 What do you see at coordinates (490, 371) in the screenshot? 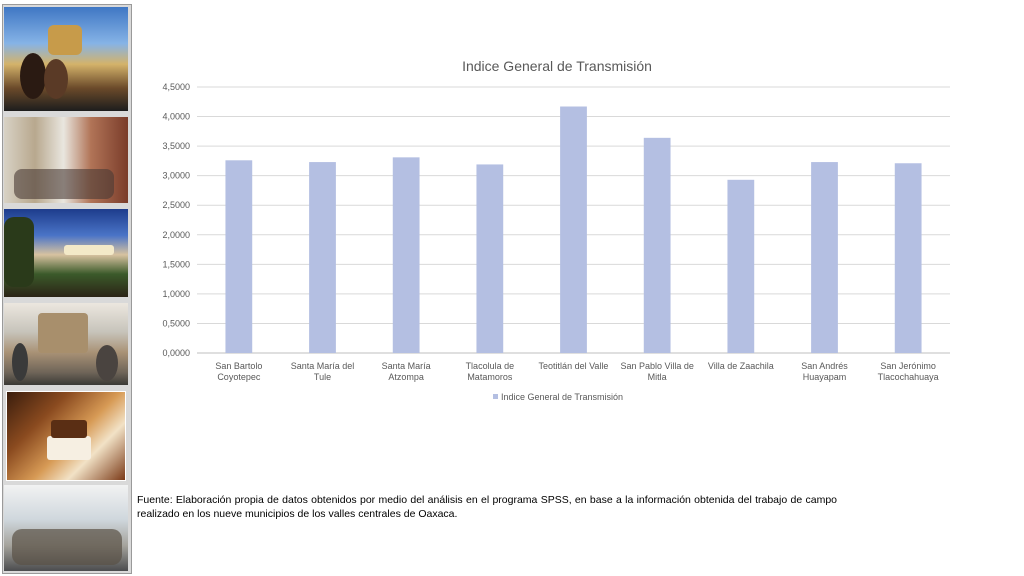
I see `x-tick-label: Tlacolula de Matamoros` at bounding box center [490, 371].